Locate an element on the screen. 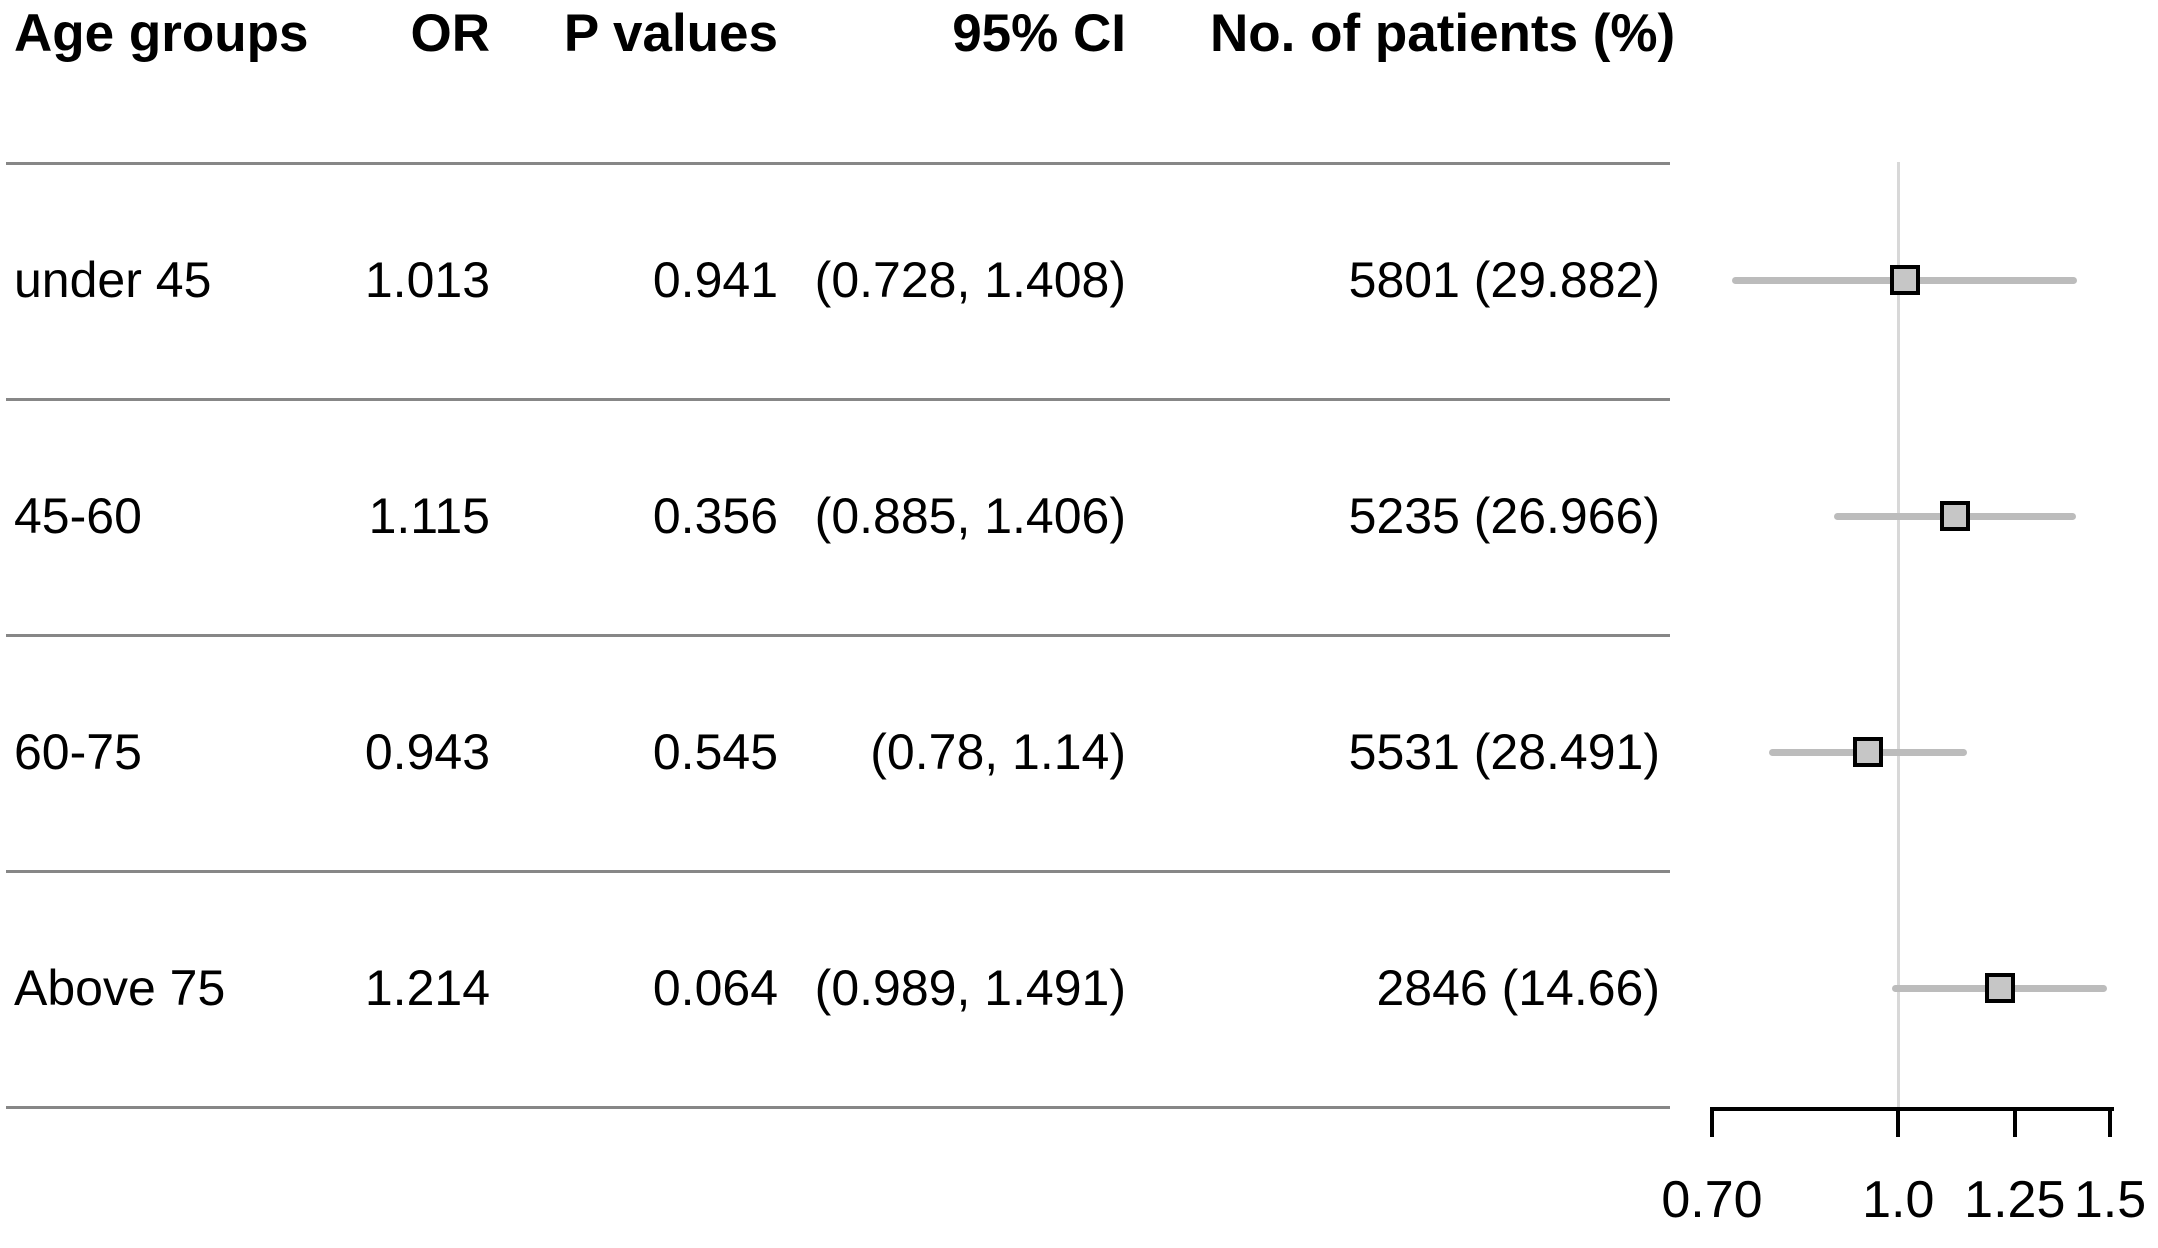 The width and height of the screenshot is (2158, 1248). header-age-groups: Age groups is located at coordinates (161, 33).